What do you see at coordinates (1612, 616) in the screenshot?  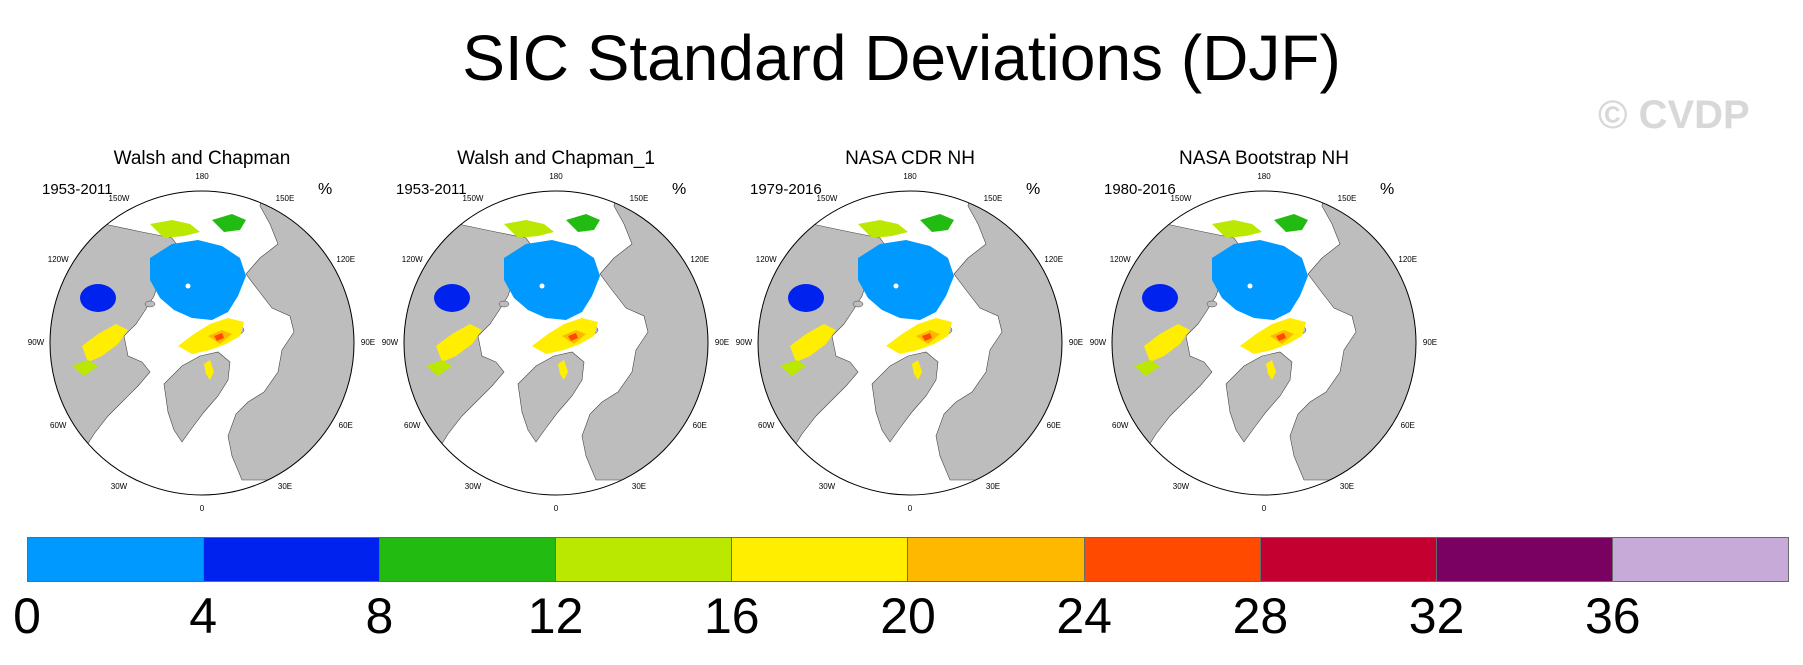 I see `colorbar-tick-label: 36` at bounding box center [1612, 616].